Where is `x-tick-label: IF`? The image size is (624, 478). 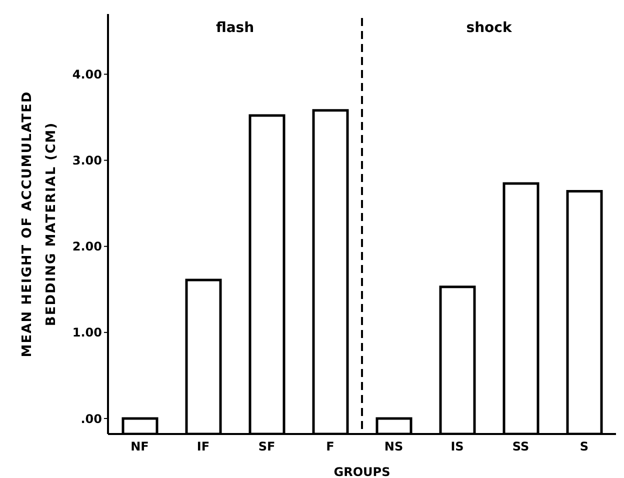 x-tick-label: IF is located at coordinates (203, 447).